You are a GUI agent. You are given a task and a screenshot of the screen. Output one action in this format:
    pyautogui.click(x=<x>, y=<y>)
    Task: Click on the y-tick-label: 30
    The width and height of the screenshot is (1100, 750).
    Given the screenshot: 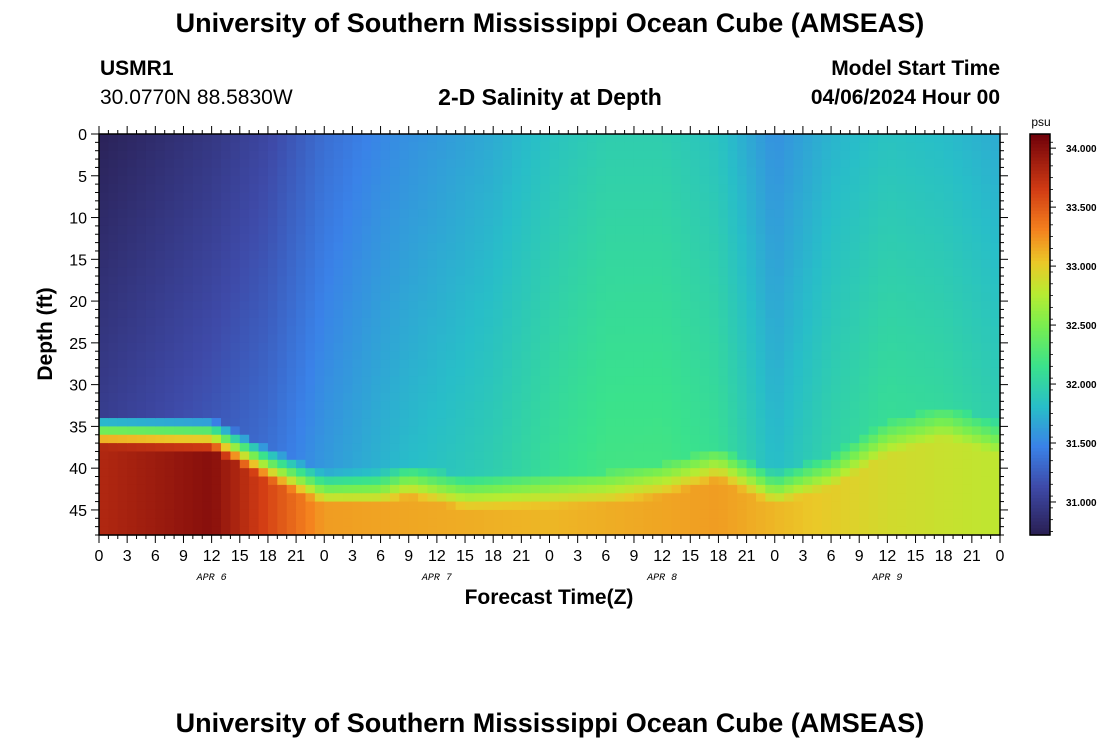 What is the action you would take?
    pyautogui.click(x=78, y=386)
    